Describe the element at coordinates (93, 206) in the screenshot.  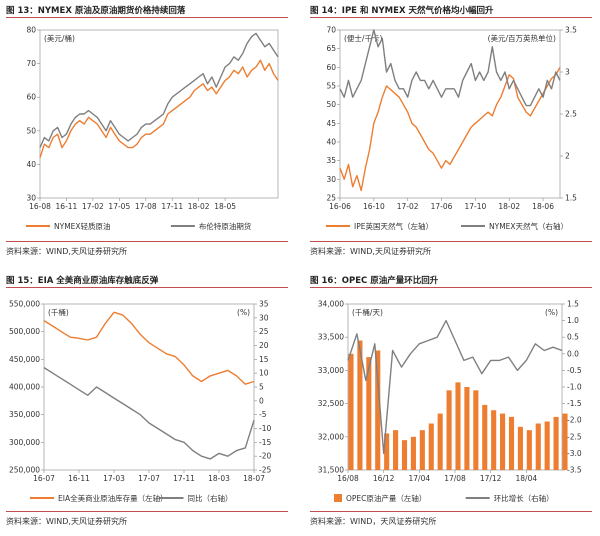
I see `x-tick-label: 17-02` at that location.